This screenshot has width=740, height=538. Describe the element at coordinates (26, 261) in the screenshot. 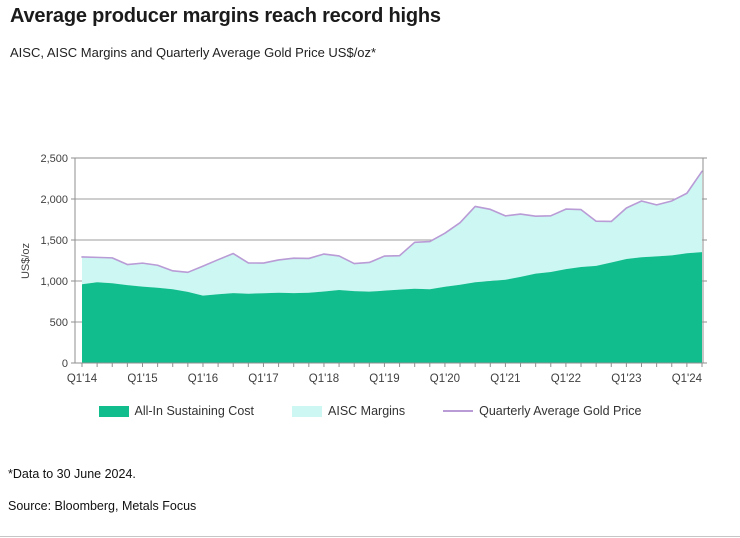

I see `svg-text: US$/oz` at that location.